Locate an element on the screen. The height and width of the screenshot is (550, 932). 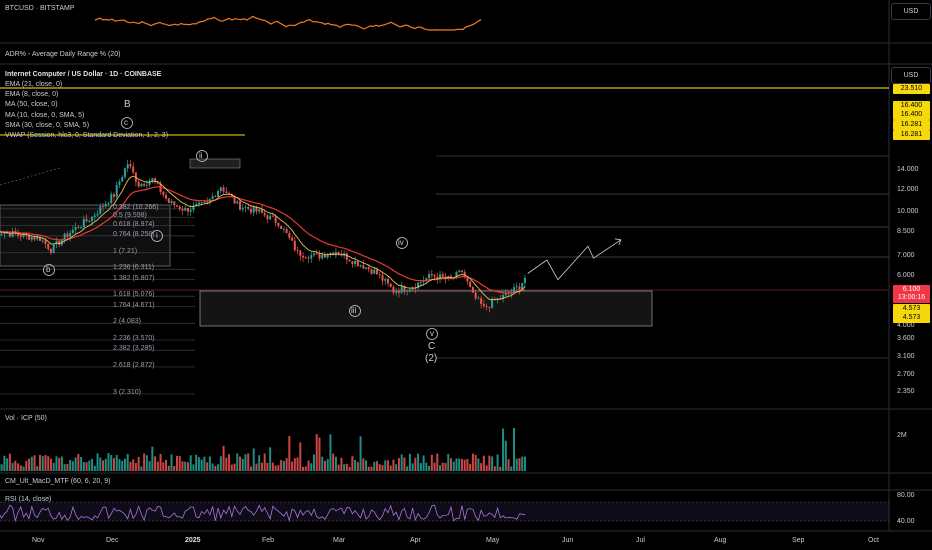
fib-label: 1.236 (6.311) is located at coordinates (134, 268).